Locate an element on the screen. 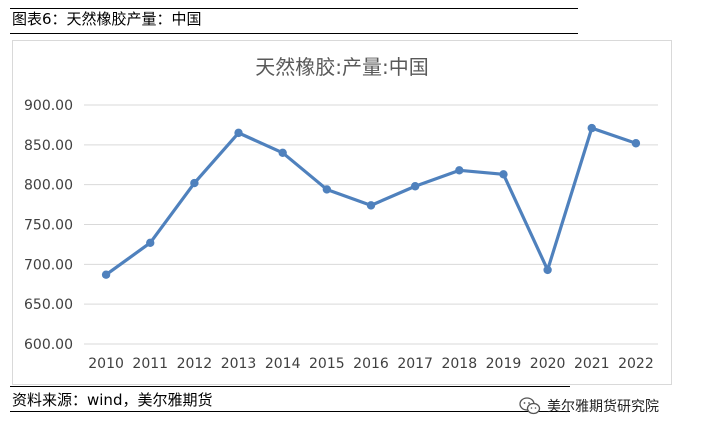 This screenshot has width=708, height=437. x-tick-label: 2022 is located at coordinates (636, 364).